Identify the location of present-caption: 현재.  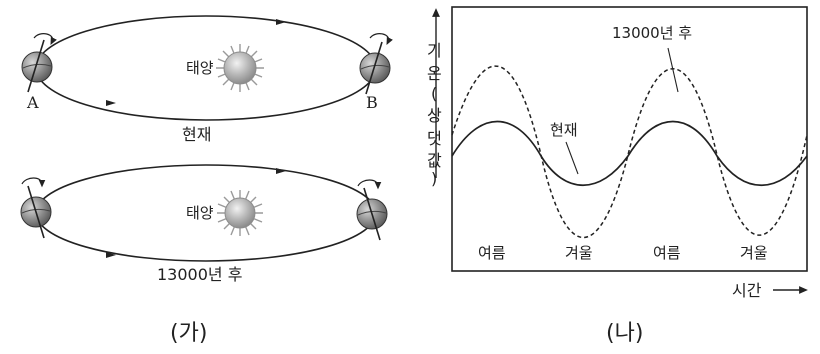
(196, 134).